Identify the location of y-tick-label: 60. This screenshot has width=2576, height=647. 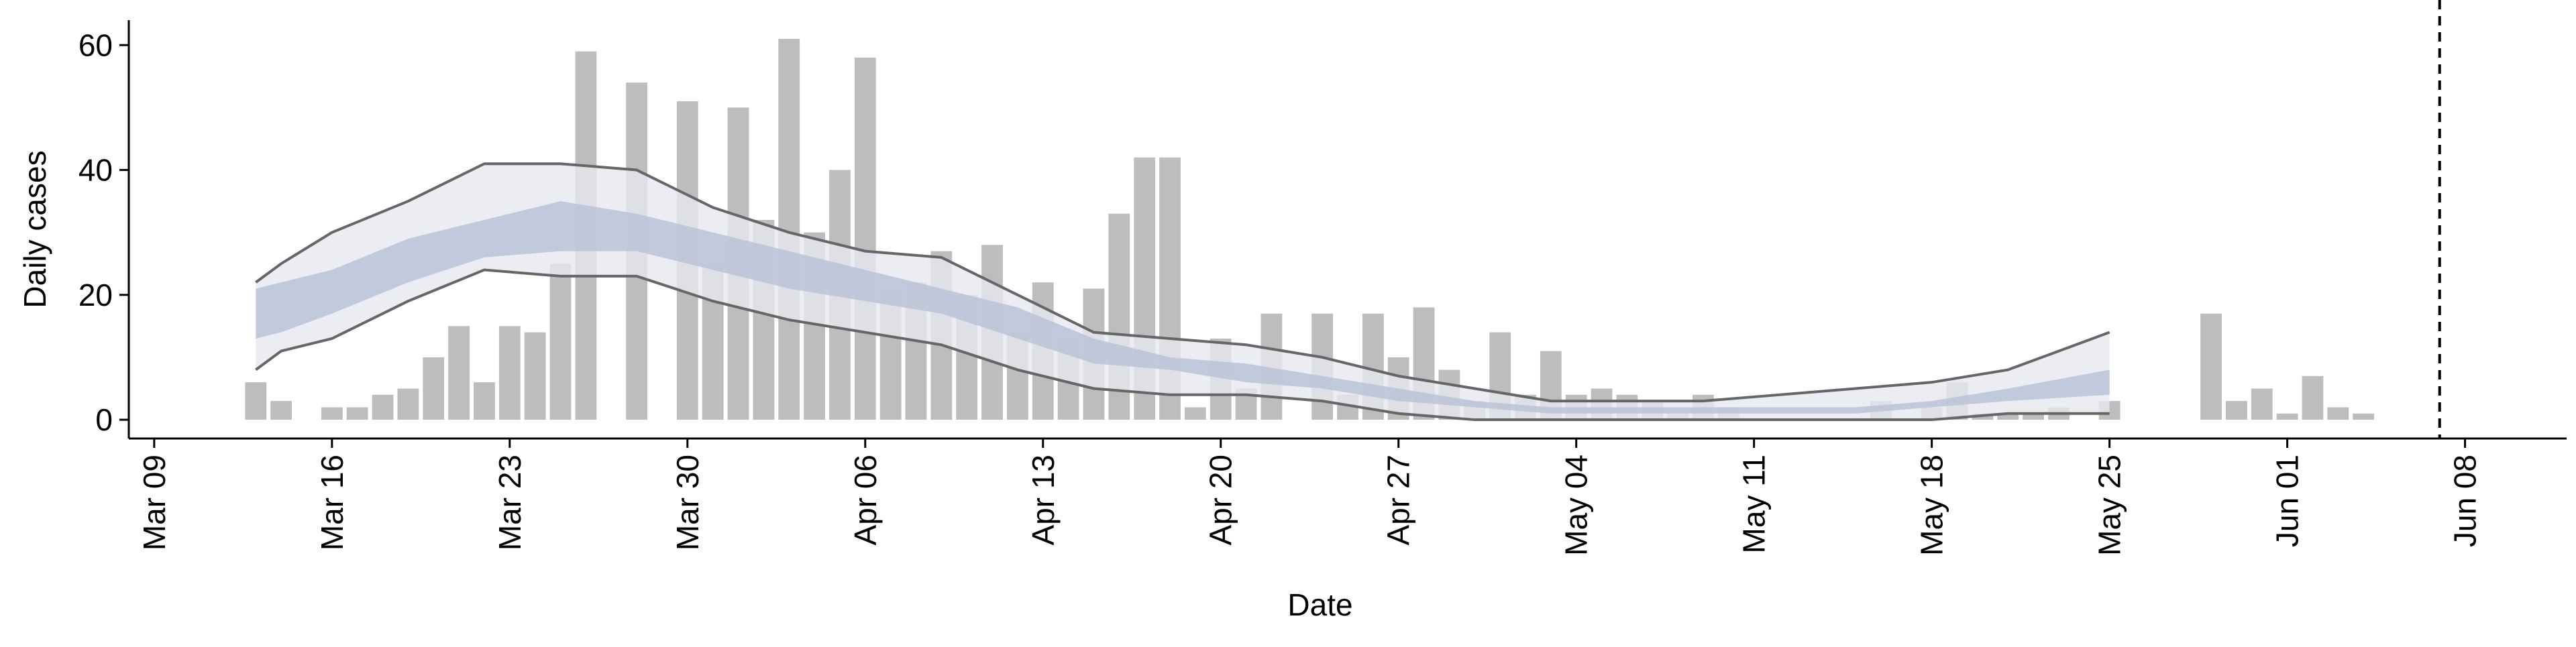
(95, 45).